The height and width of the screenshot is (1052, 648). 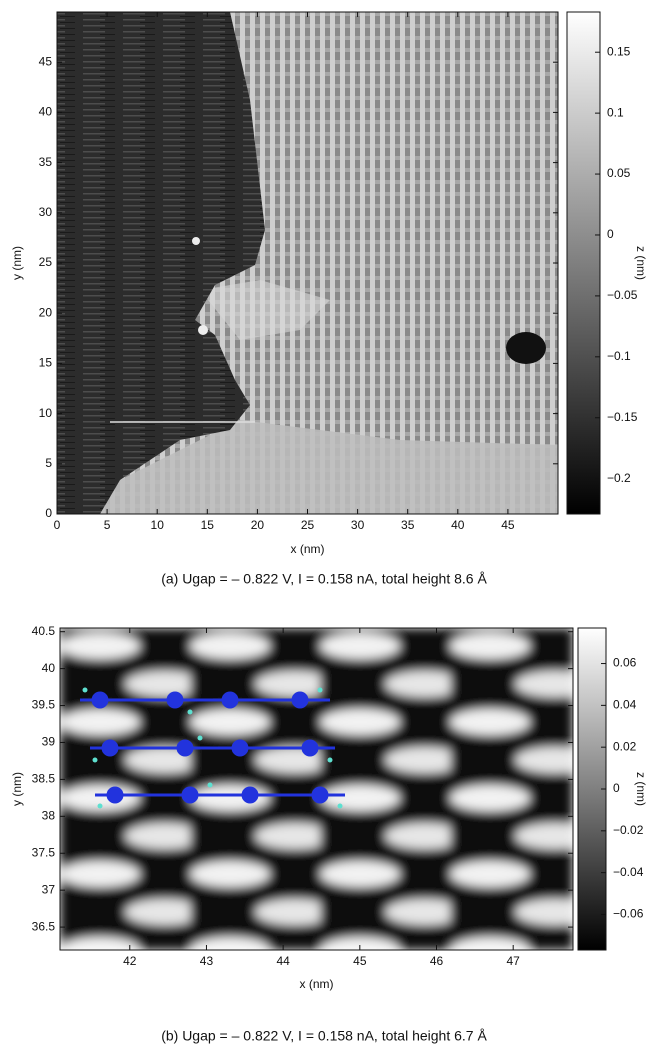 What do you see at coordinates (44, 631) in the screenshot?
I see `y-tick-label: 40.5` at bounding box center [44, 631].